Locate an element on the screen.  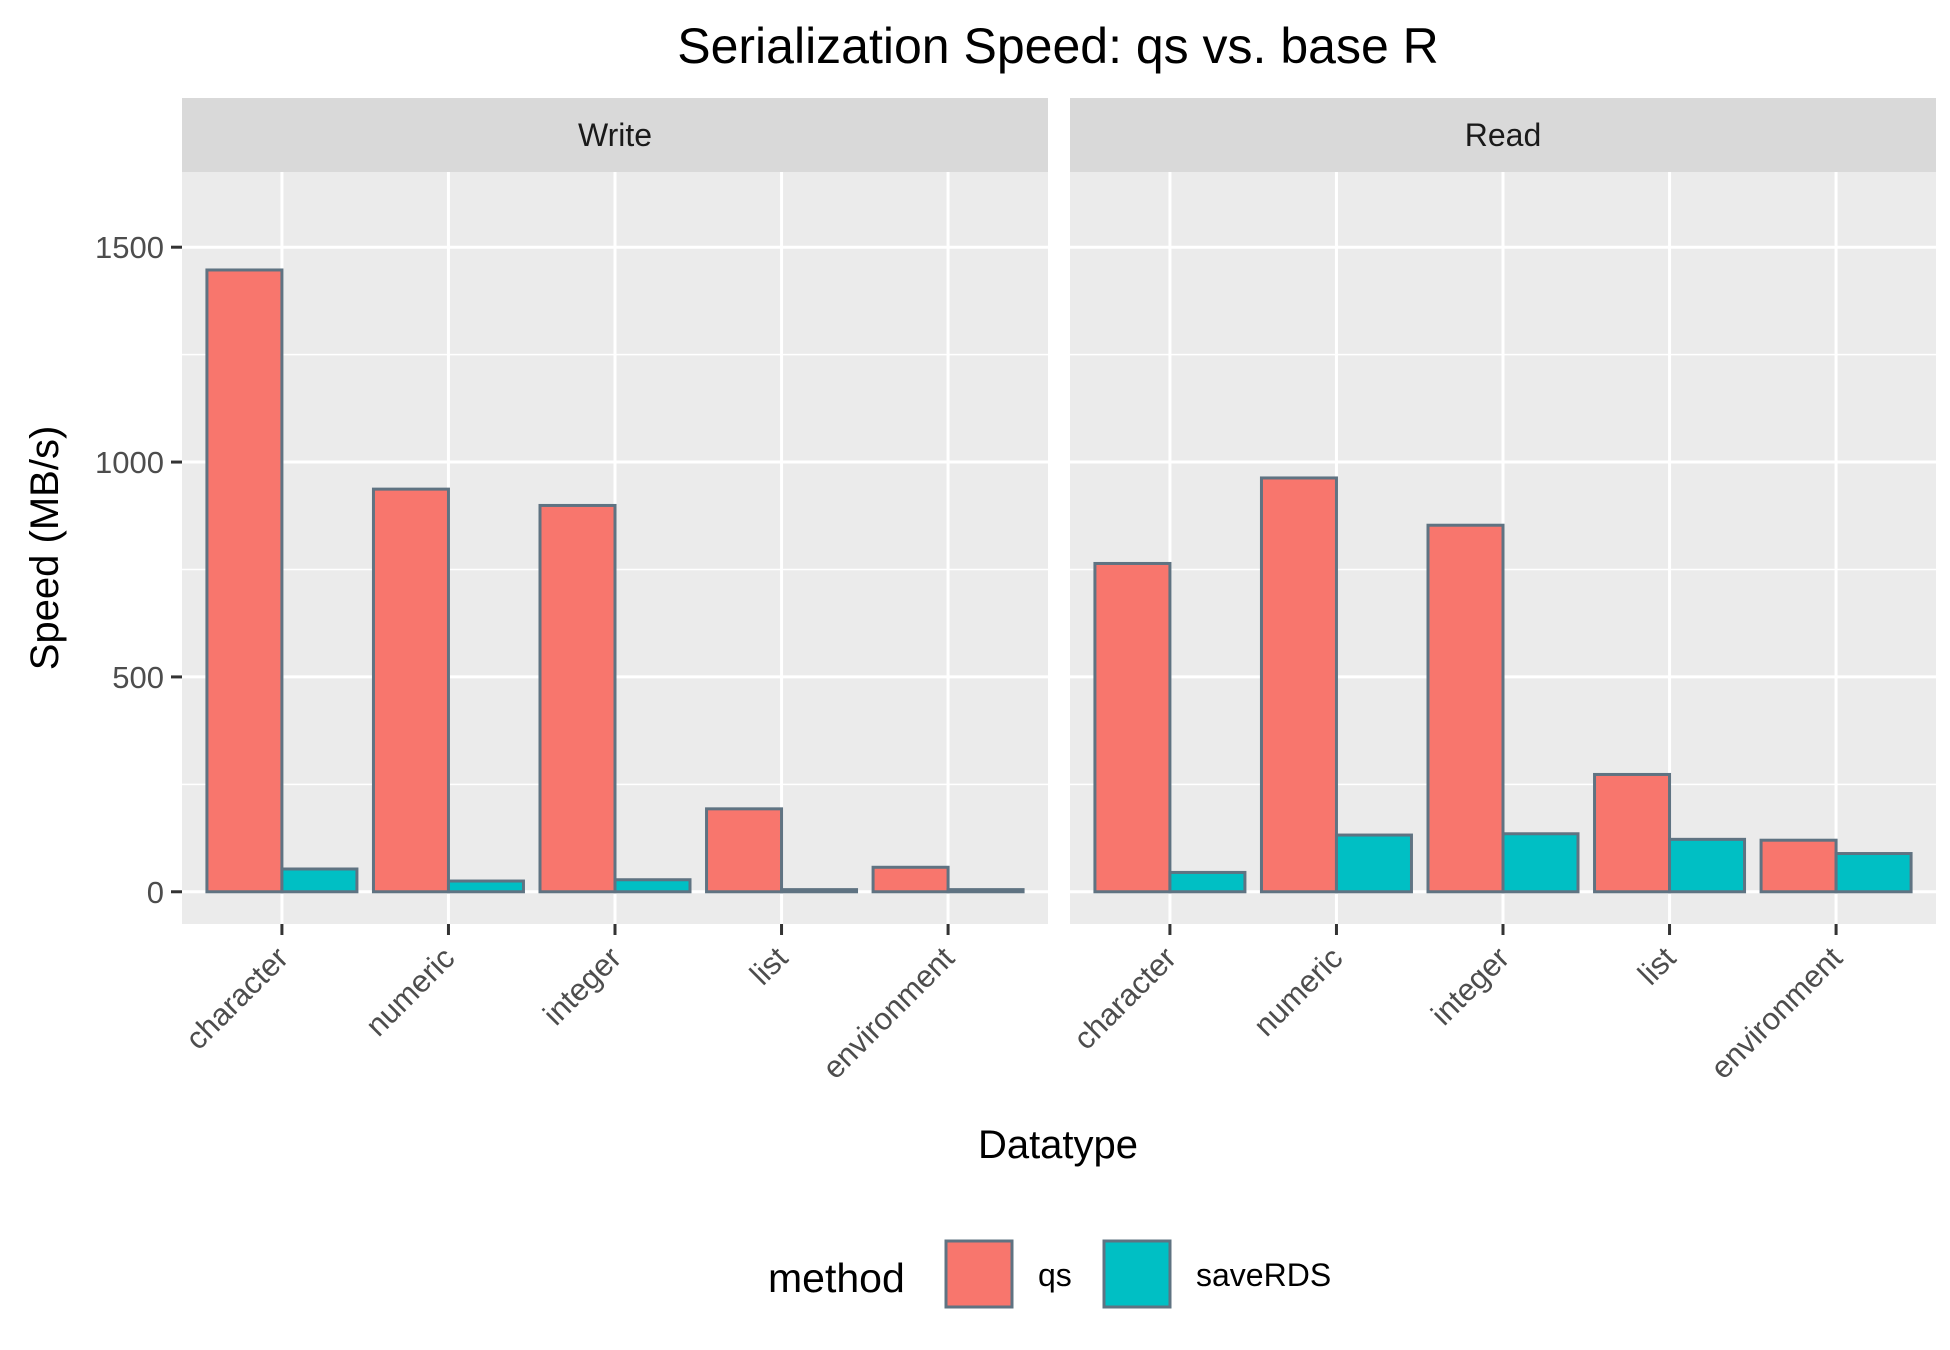
legend-title: method is located at coordinates (836, 1278).